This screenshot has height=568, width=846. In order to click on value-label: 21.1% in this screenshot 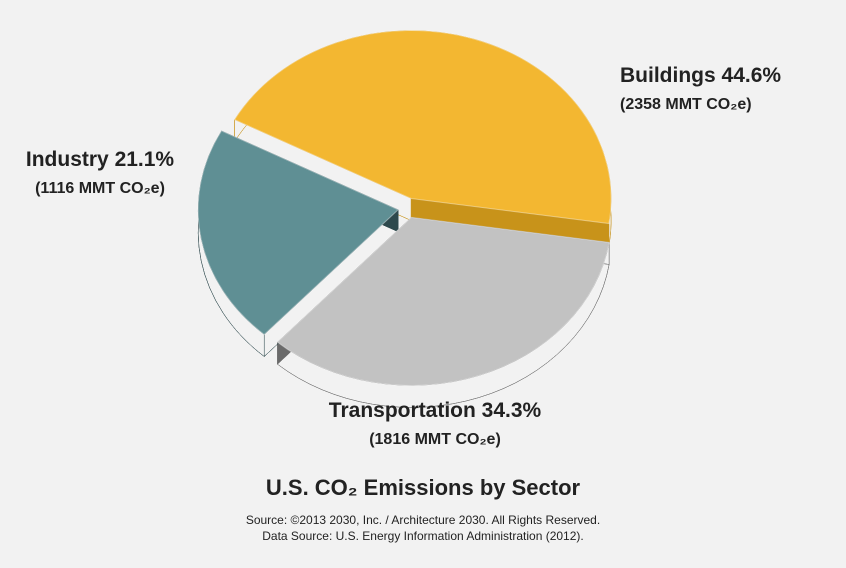, I will do `click(145, 159)`.